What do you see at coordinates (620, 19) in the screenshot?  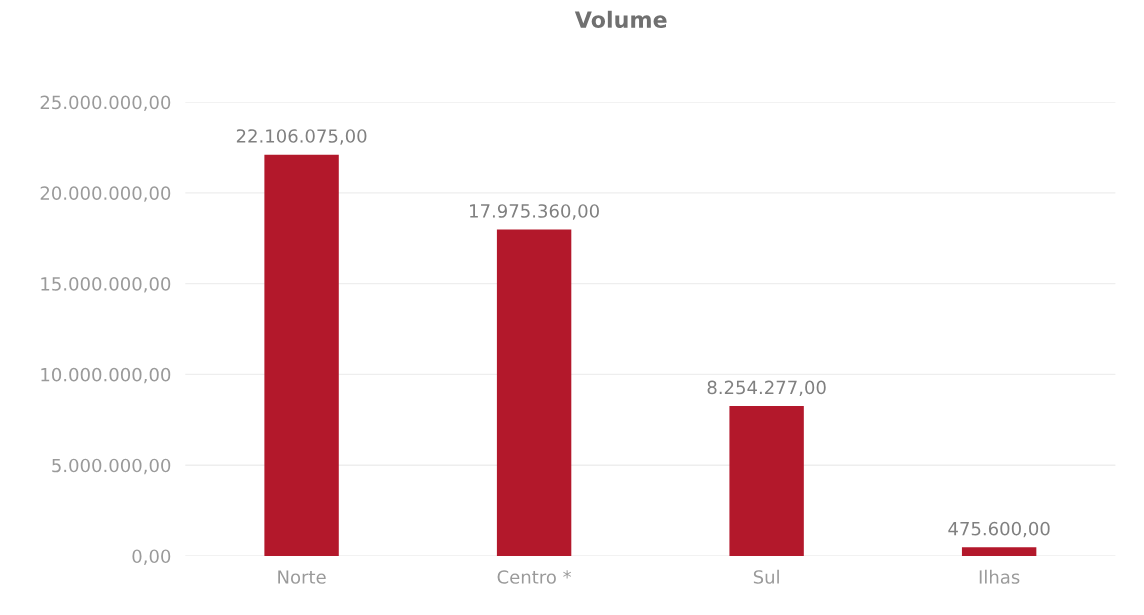 I see `chart-title: Volume` at bounding box center [620, 19].